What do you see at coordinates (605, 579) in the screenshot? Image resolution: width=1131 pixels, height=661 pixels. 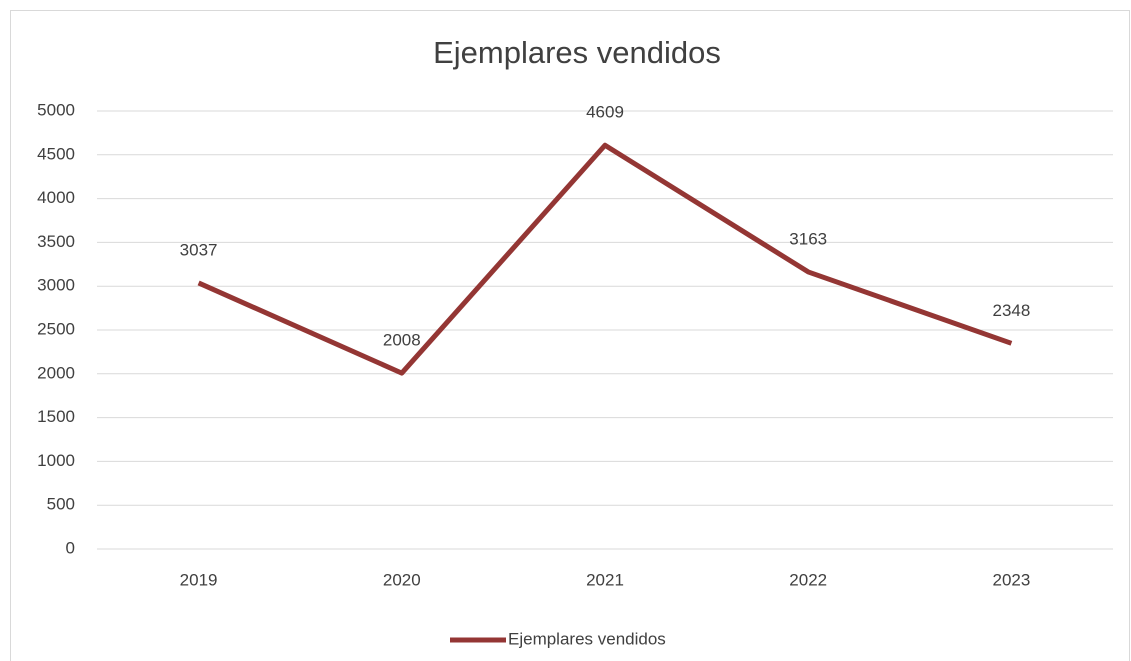 I see `x-tick-label: 2021` at bounding box center [605, 579].